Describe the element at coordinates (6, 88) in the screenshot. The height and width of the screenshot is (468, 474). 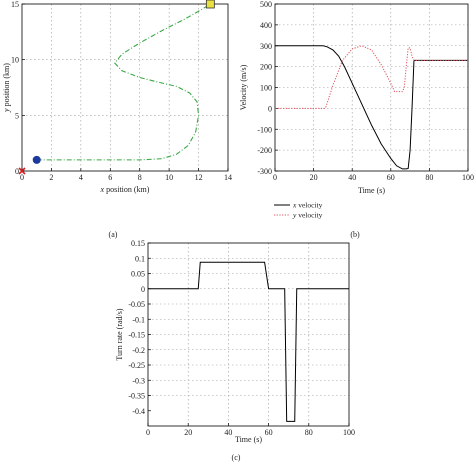
I see `panel-a-y-axis-label: y position (km)` at that location.